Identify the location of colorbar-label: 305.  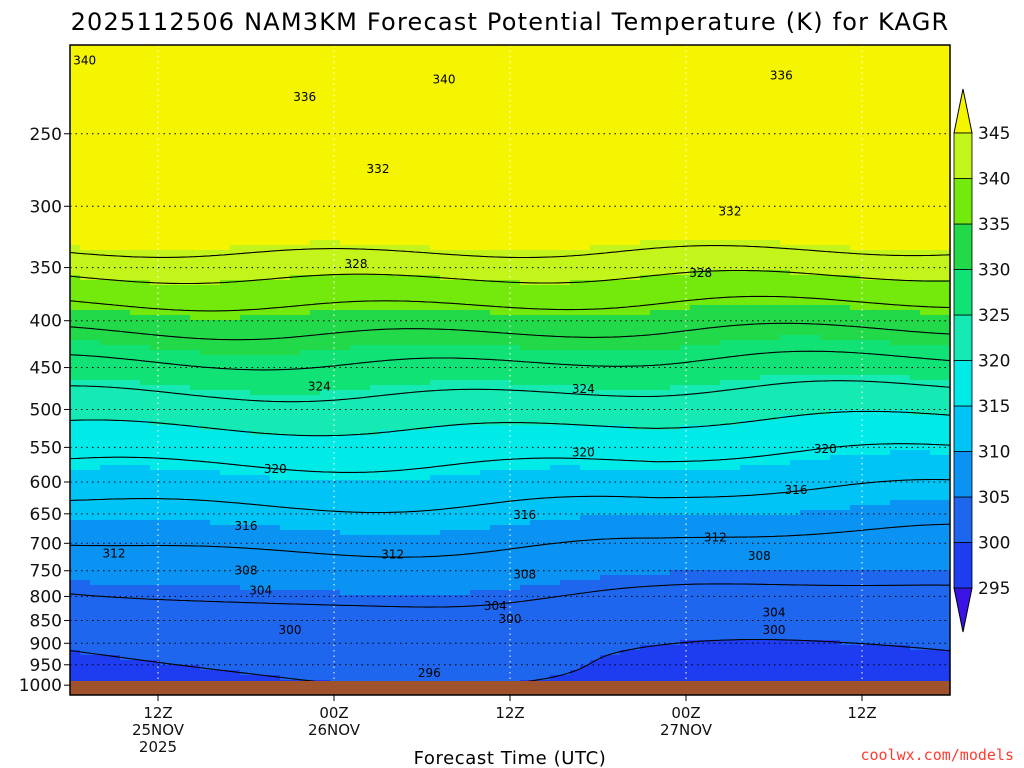
(994, 498).